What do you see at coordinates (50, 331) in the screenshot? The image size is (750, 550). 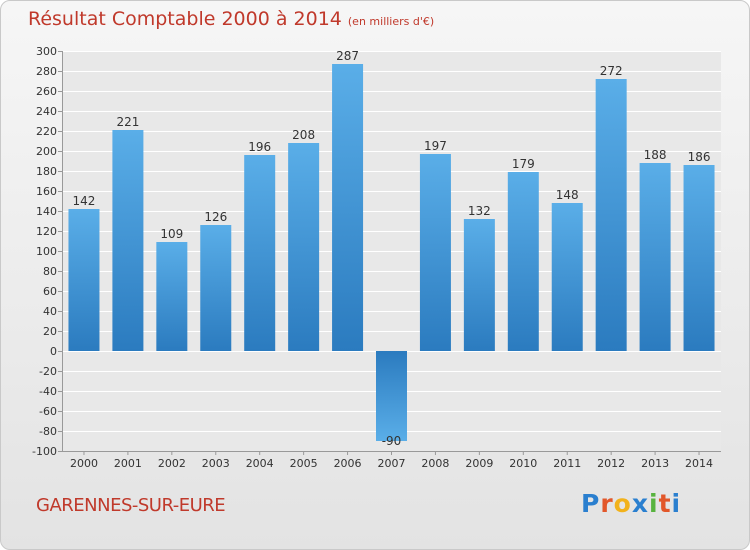 I see `y-tick-label: 20` at bounding box center [50, 331].